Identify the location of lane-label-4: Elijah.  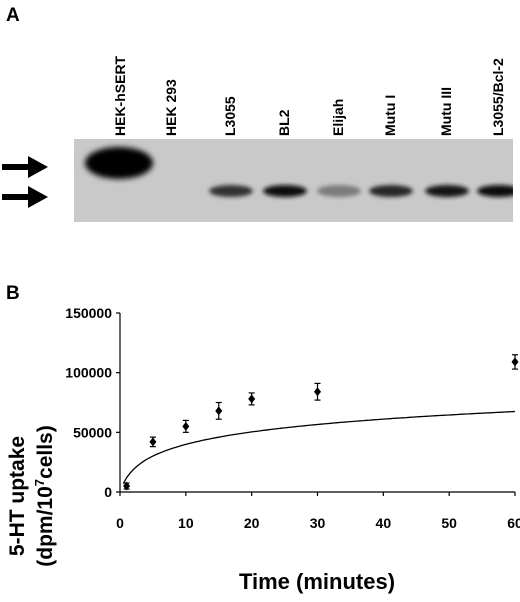
(338, 117).